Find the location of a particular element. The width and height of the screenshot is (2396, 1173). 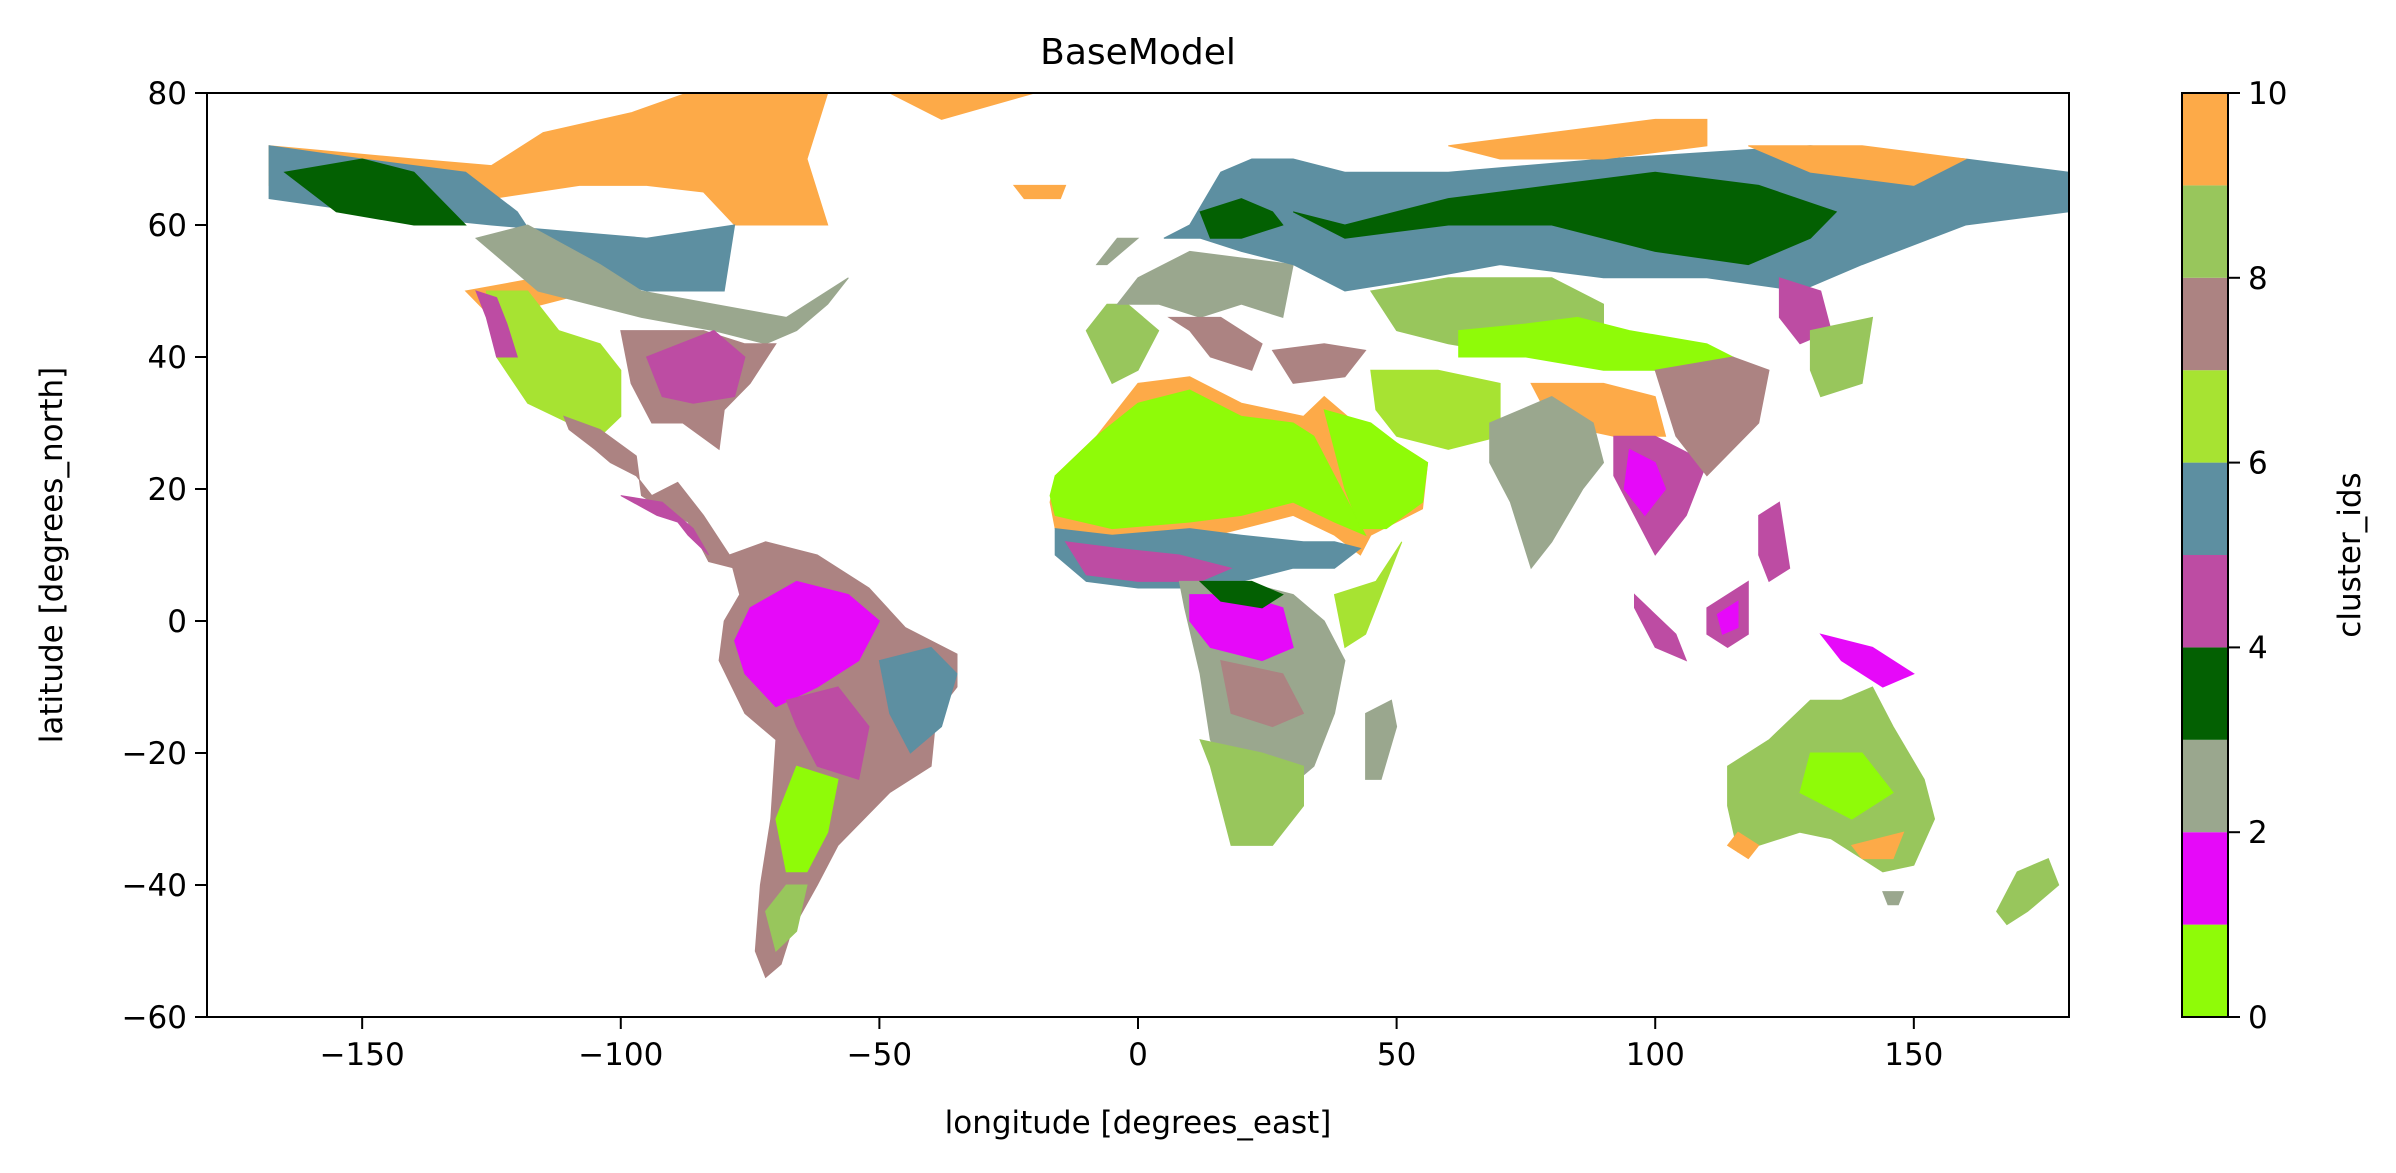

colorbar-ticks: 0 2 4 6 8 10 is located at coordinates (2257, 556).